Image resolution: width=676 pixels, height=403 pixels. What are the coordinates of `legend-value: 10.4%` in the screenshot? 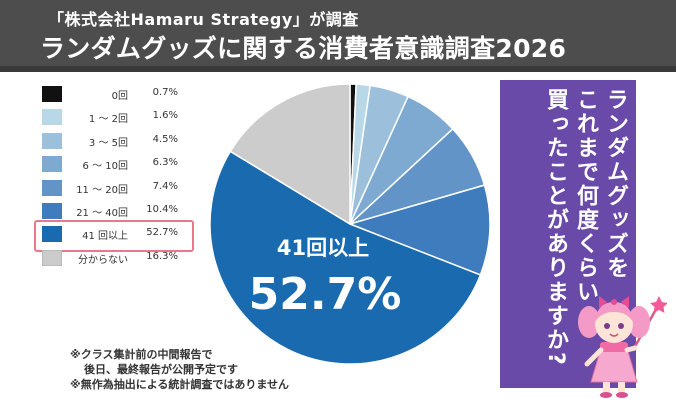 It's located at (162, 209).